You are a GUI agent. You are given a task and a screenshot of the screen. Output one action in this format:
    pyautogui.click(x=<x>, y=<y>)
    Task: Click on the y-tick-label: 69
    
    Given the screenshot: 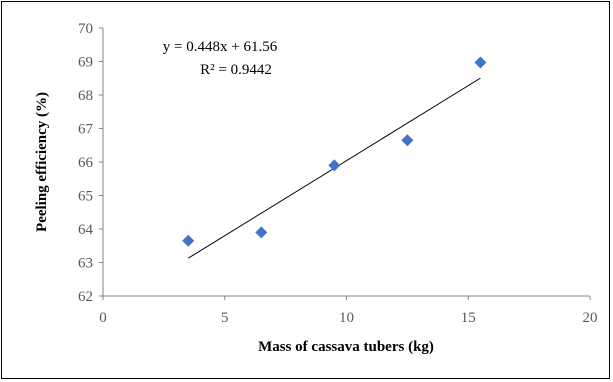 What is the action you would take?
    pyautogui.click(x=85, y=63)
    